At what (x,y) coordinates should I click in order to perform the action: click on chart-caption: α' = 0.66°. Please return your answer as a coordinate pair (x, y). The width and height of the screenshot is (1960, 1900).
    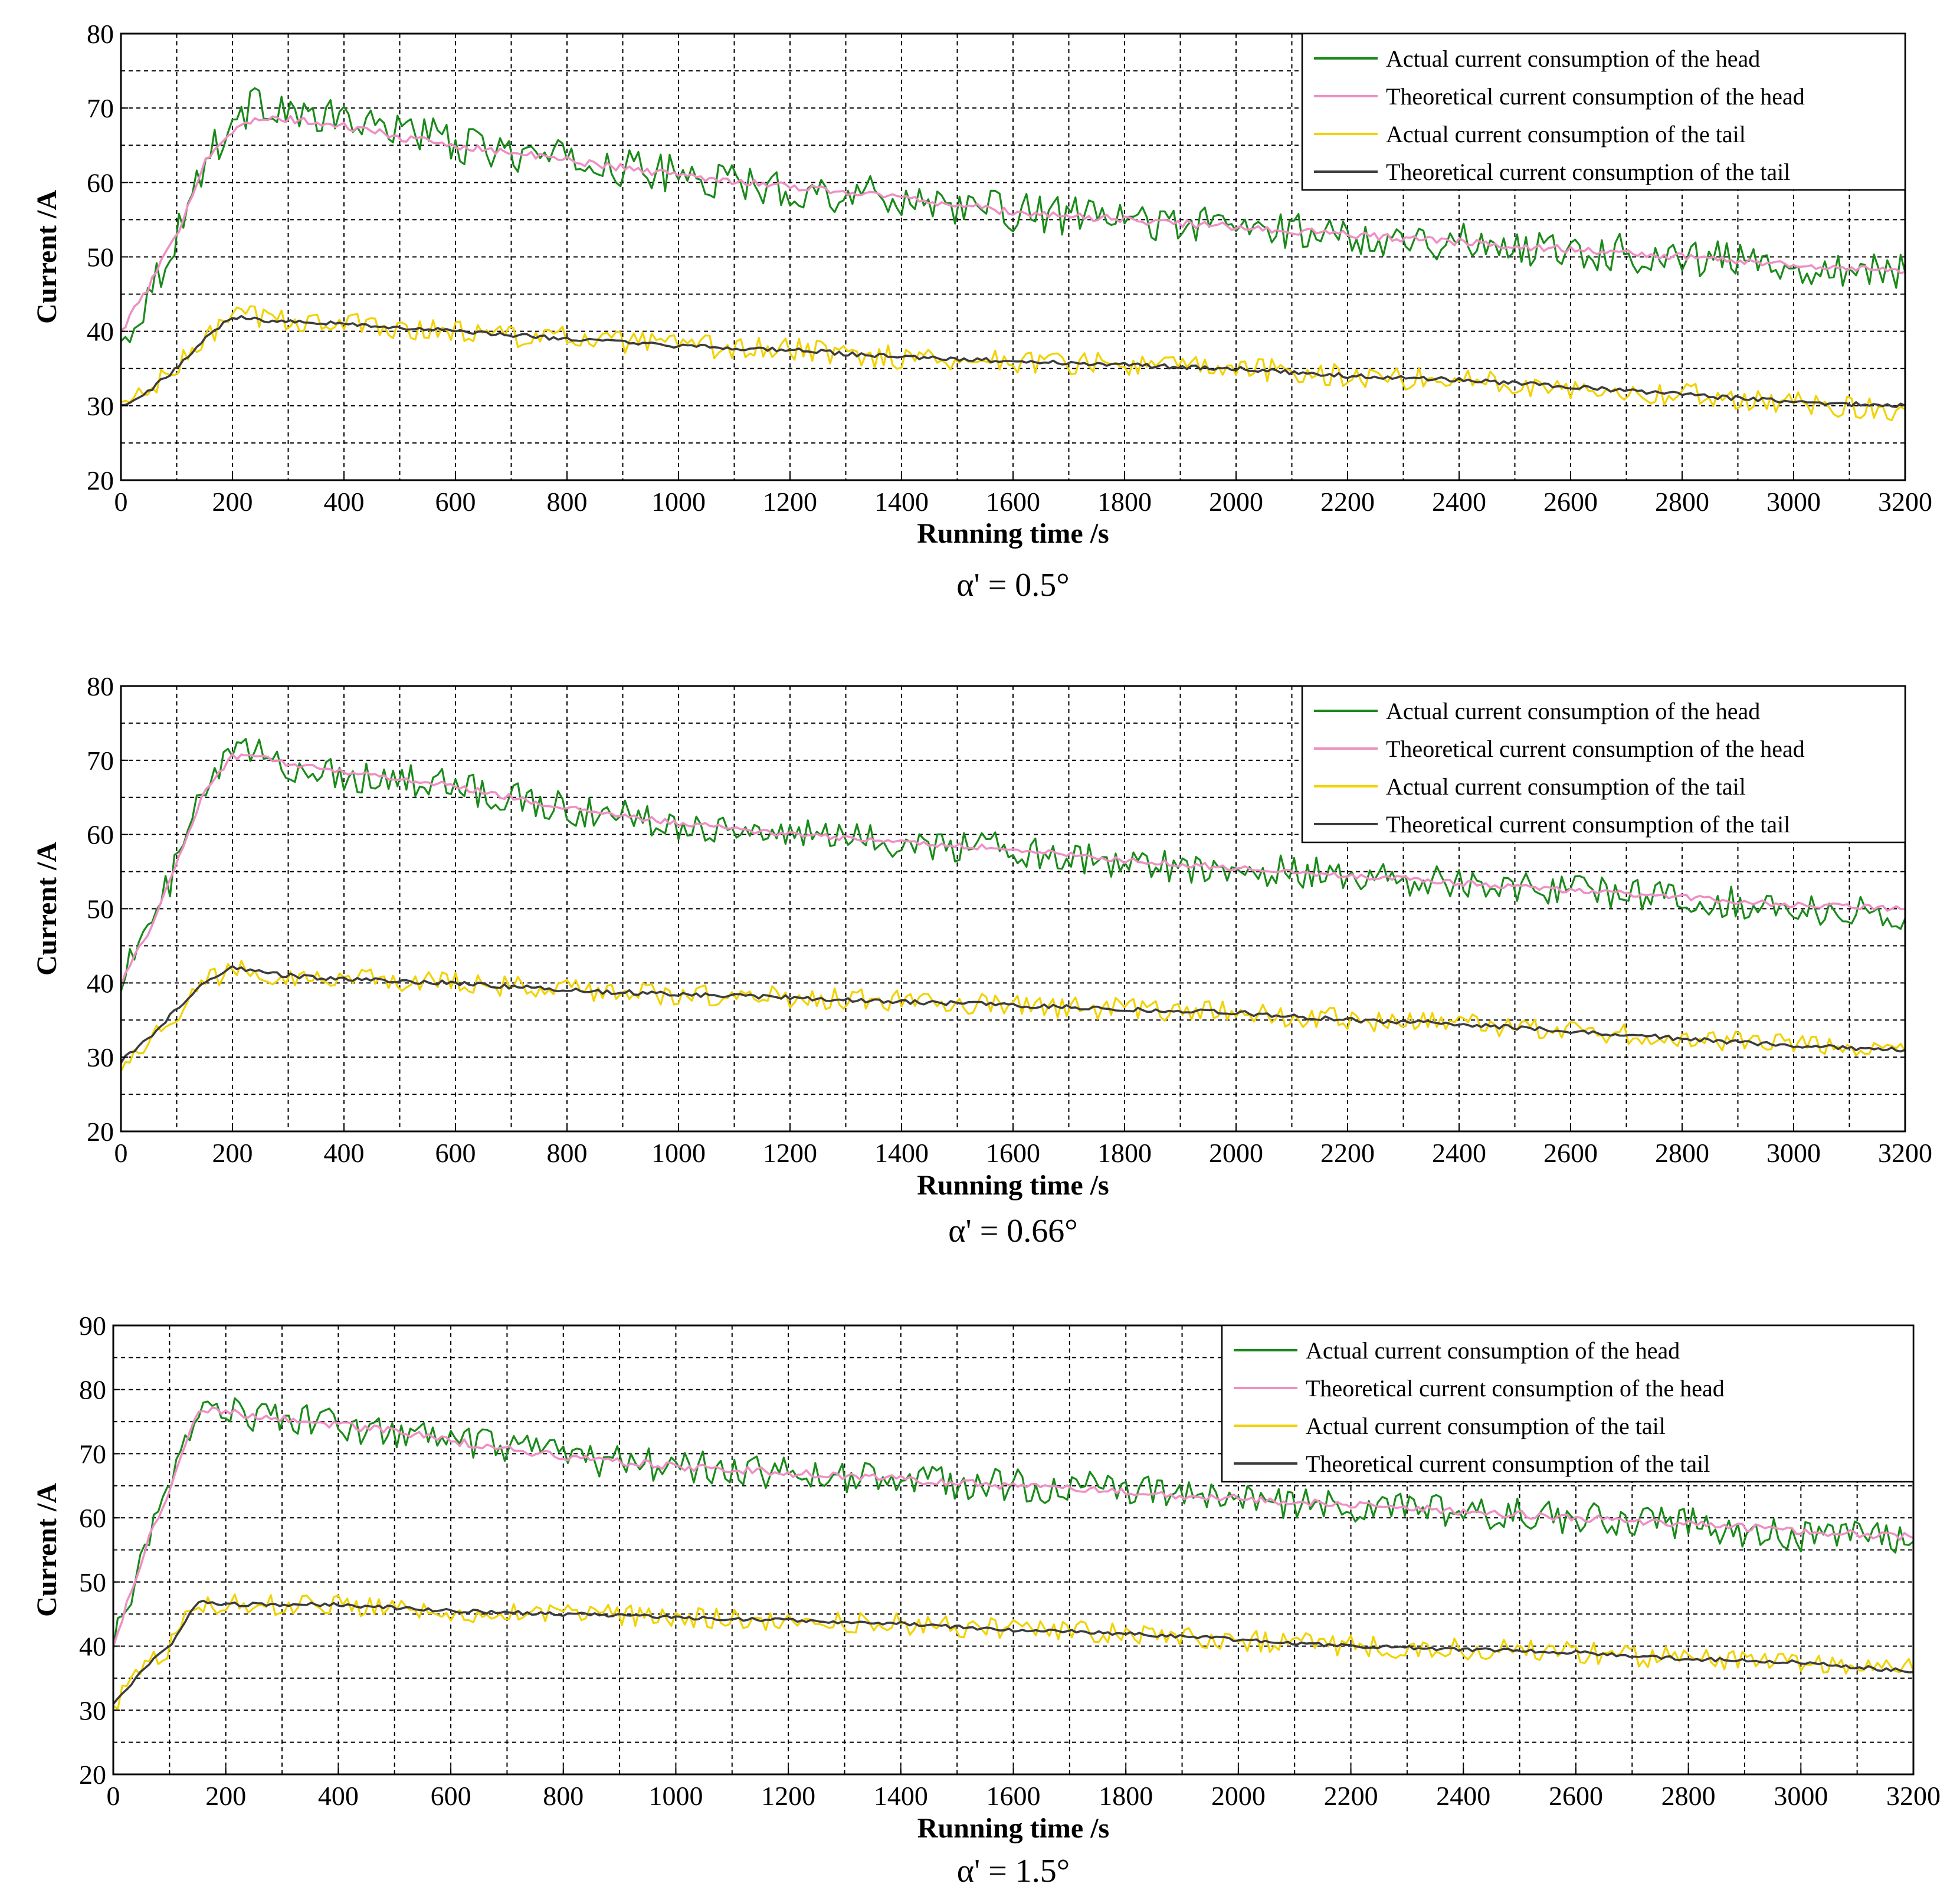
    Looking at the image, I should click on (1012, 1231).